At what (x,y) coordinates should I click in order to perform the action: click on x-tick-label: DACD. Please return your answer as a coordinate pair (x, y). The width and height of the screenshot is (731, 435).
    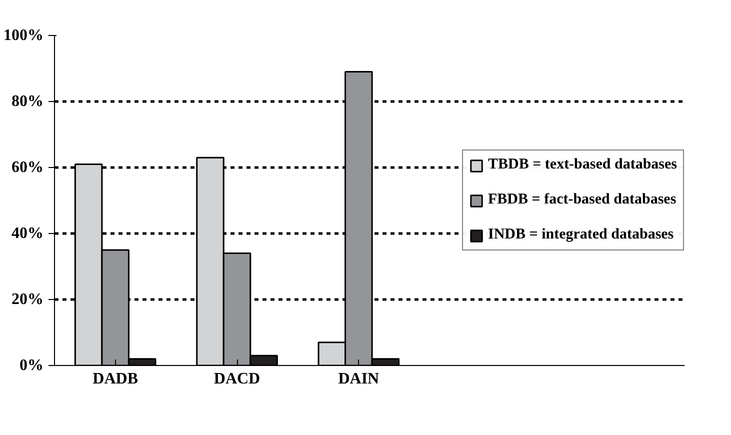
    Looking at the image, I should click on (237, 379).